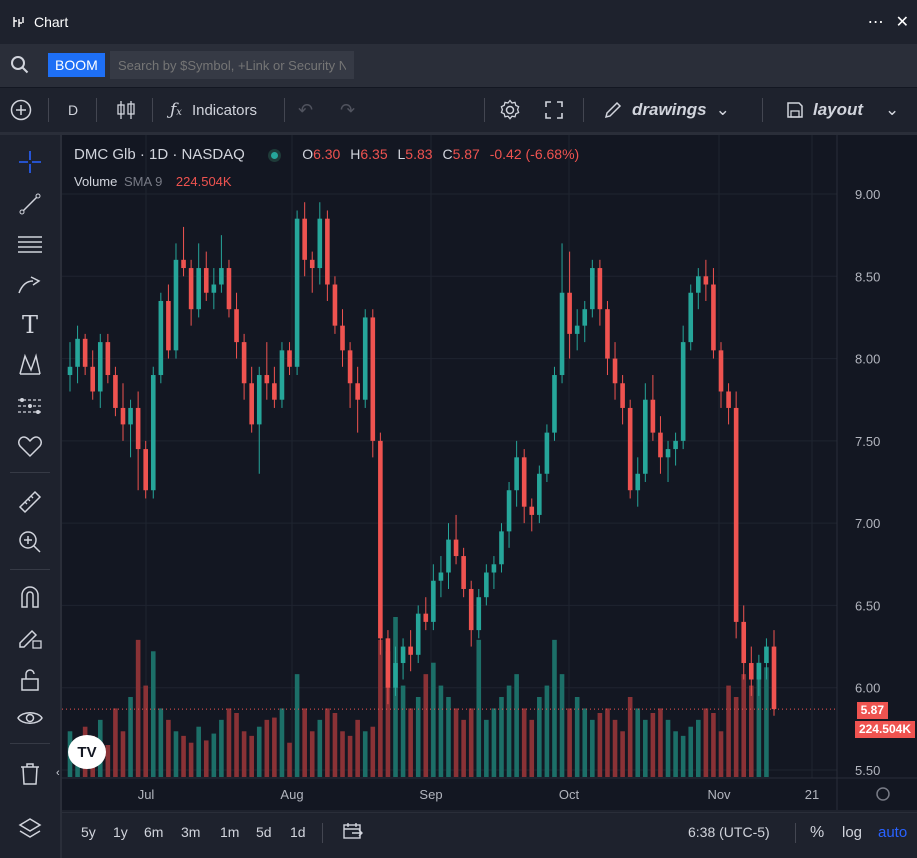 The width and height of the screenshot is (917, 858). Describe the element at coordinates (374, 154) in the screenshot. I see `high-value: 6.35` at that location.